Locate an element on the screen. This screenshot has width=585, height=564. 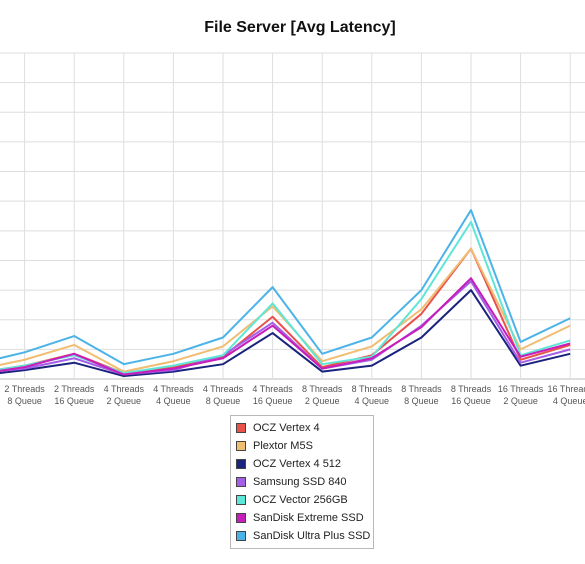
chart-title: File Server [Avg Latency] is located at coordinates (300, 27).